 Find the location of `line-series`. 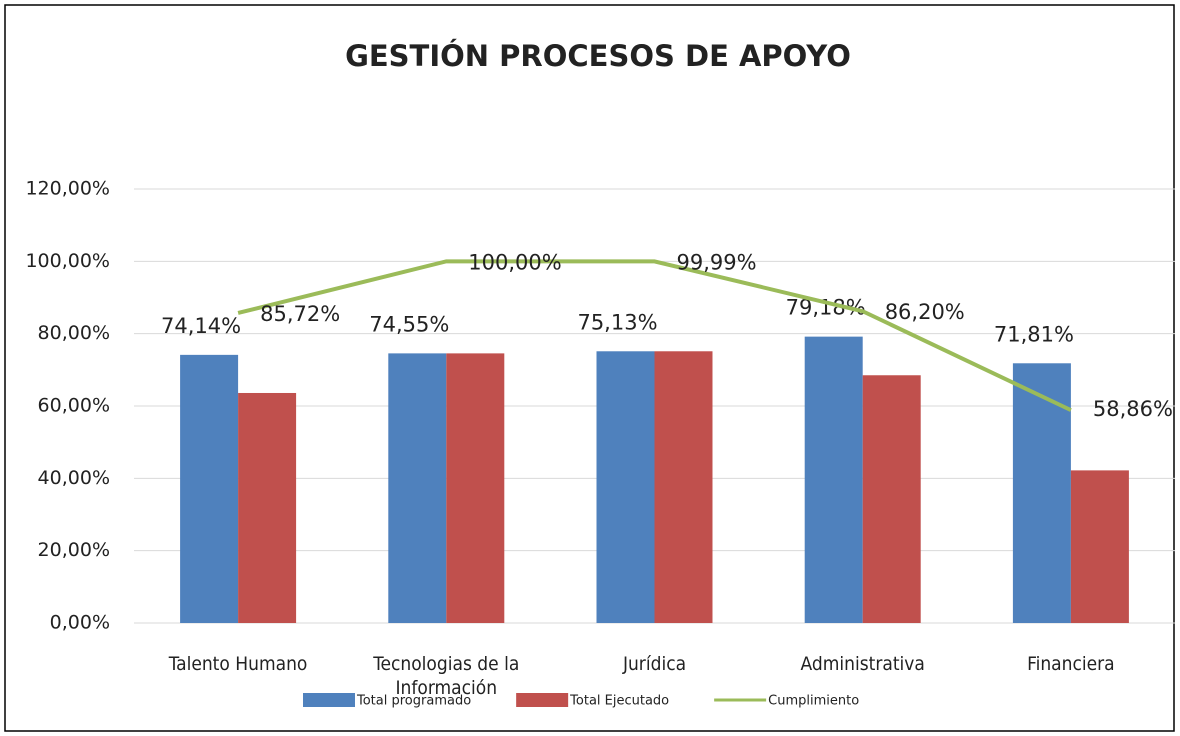

line-series is located at coordinates (654, 335).